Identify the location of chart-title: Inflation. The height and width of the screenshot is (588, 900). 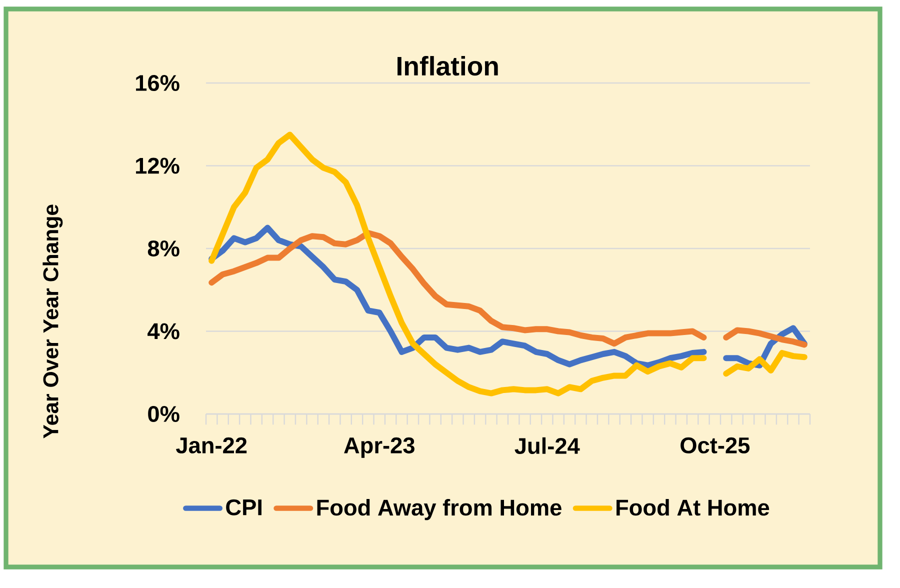
(448, 66).